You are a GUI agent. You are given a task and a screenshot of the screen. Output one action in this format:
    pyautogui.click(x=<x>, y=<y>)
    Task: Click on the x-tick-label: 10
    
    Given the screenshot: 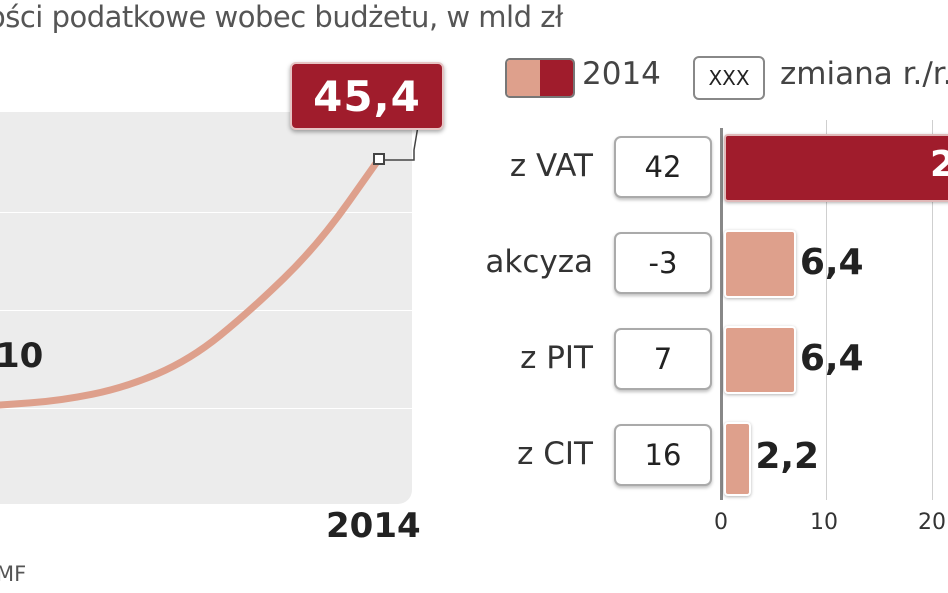 What is the action you would take?
    pyautogui.click(x=824, y=522)
    